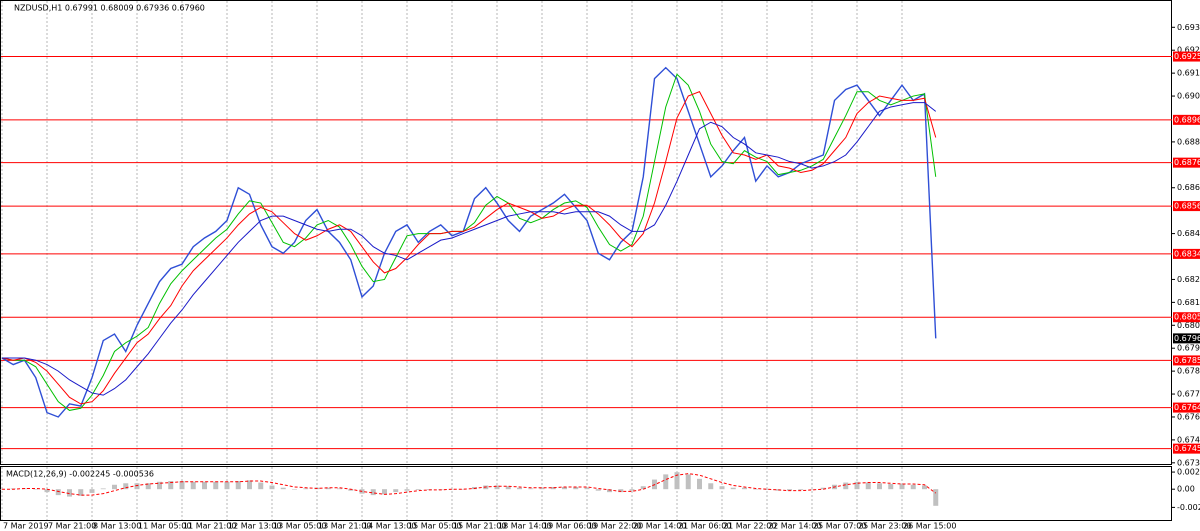  I want to click on x-tick-label: 19 Mar 22:00, so click(614, 526).